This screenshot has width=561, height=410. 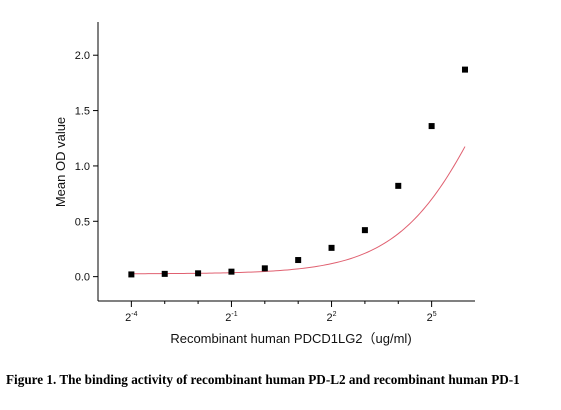 I want to click on y-tick-label: 0.5, so click(x=82, y=222).